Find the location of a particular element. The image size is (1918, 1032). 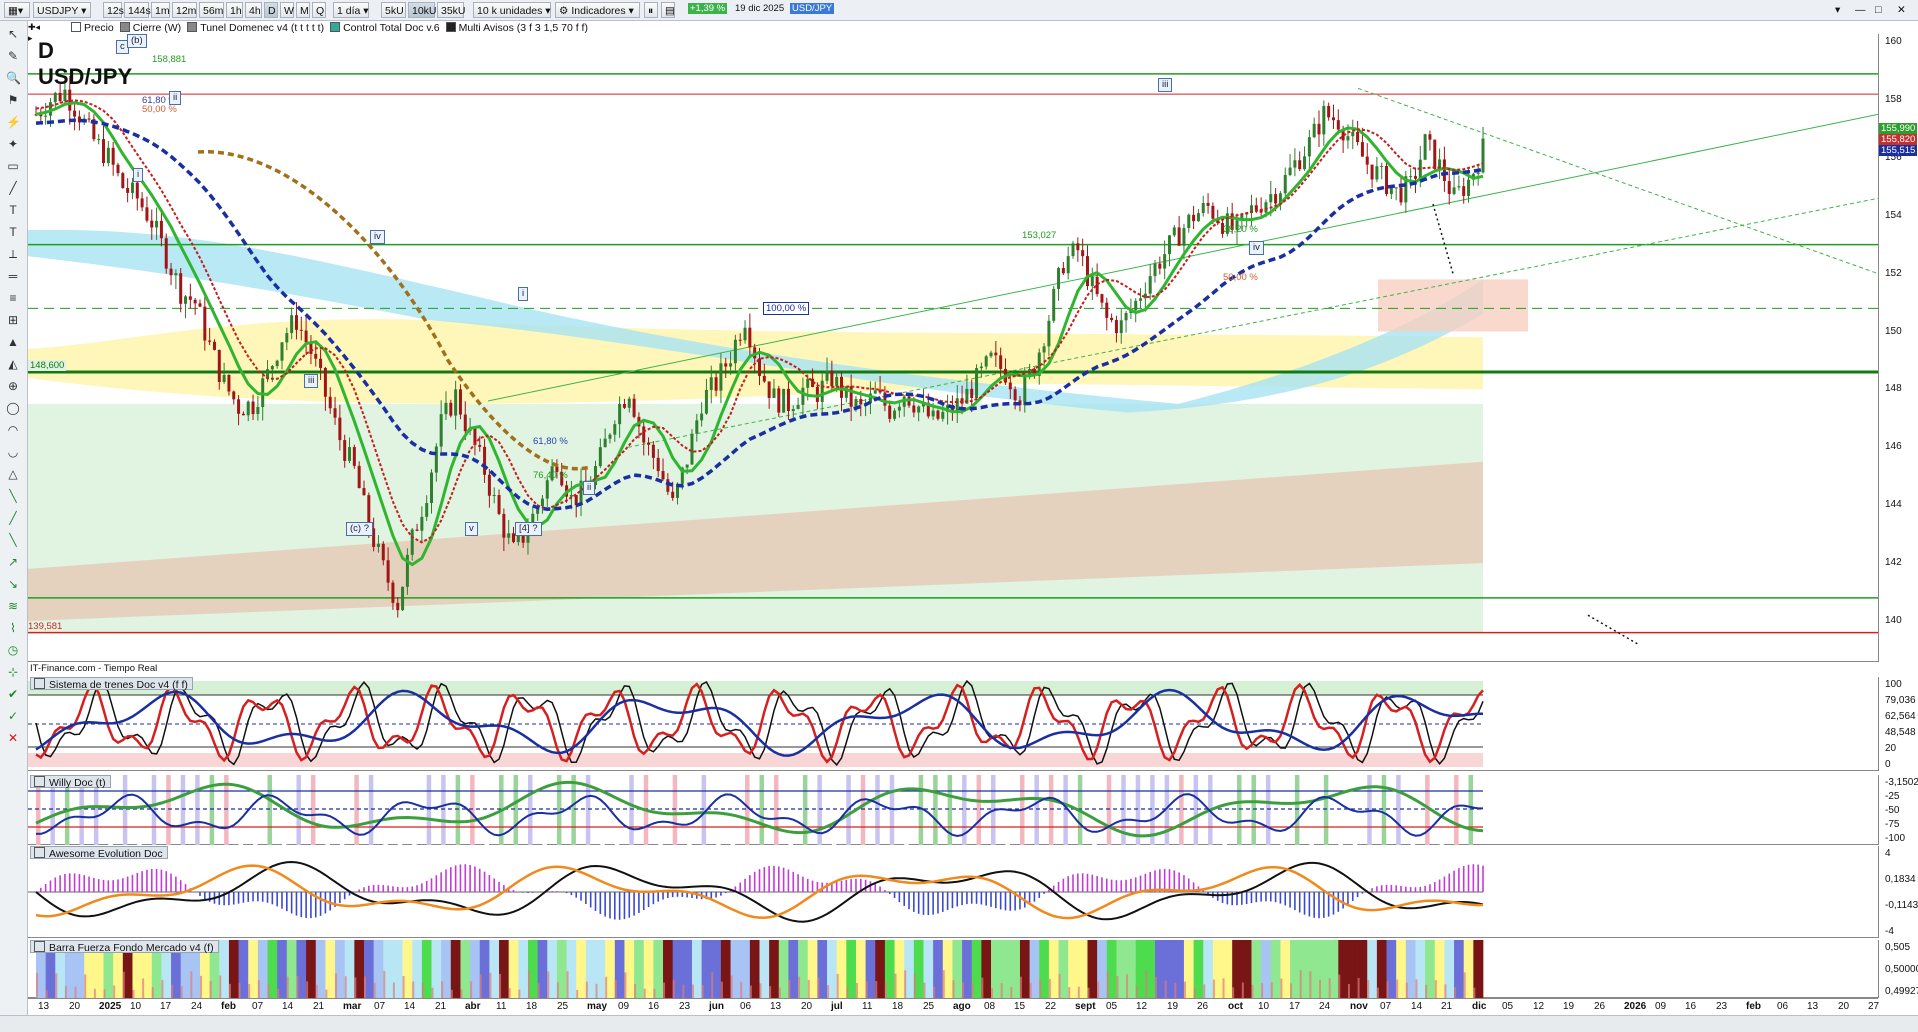

chart-check-label: Multi Avisos (3 f 3 1,5 70 f f) is located at coordinates (523, 28).